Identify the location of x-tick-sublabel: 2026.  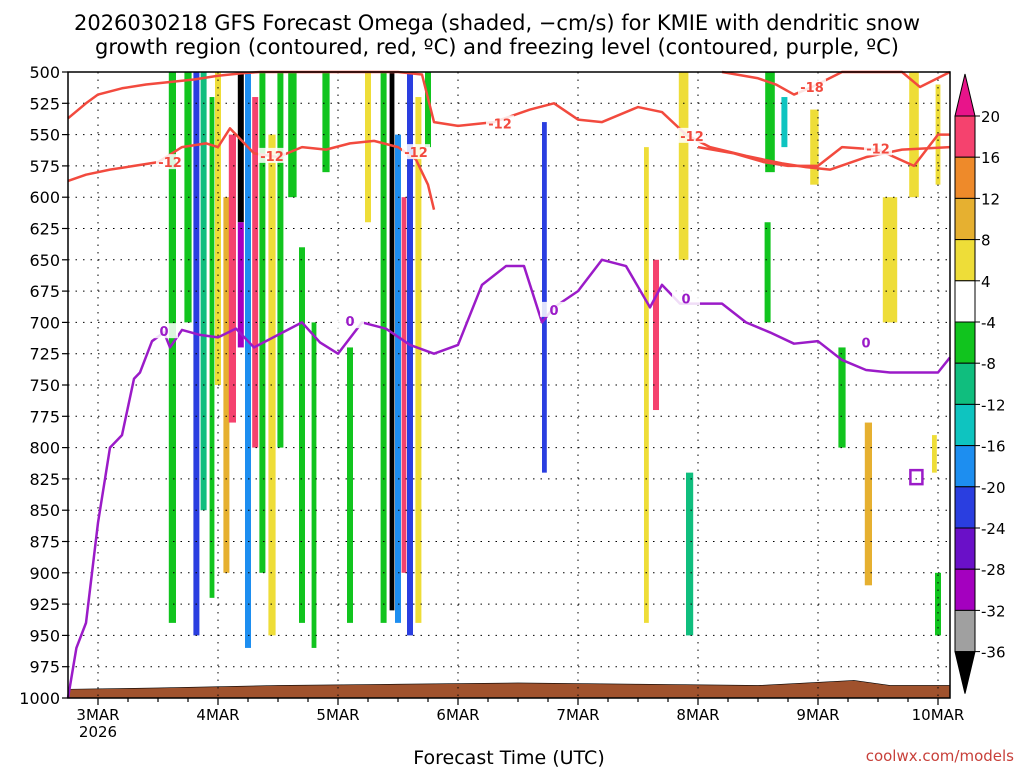
(98, 732).